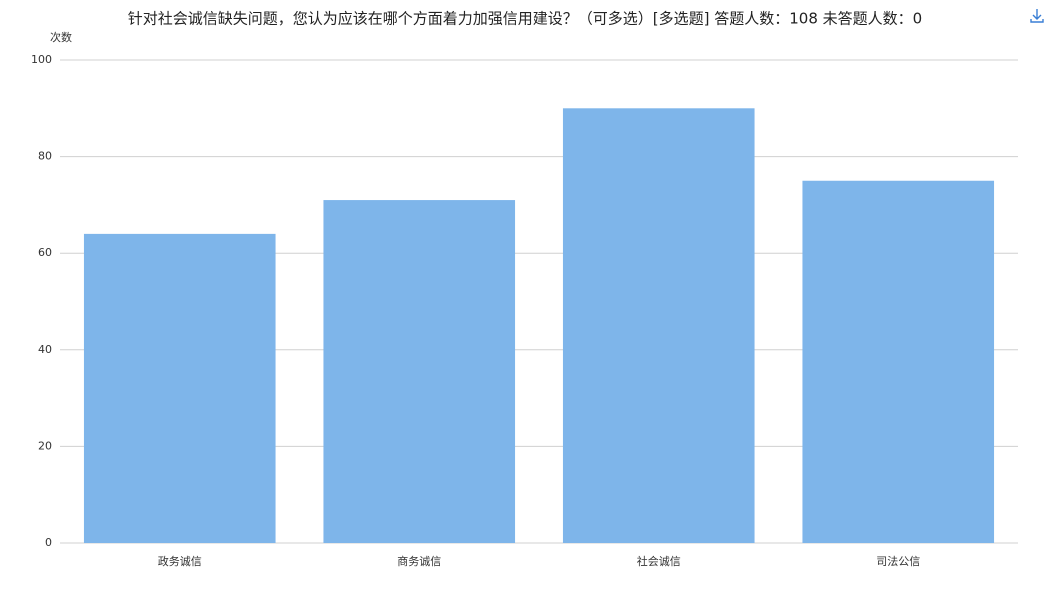  What do you see at coordinates (45, 349) in the screenshot?
I see `y-tick-label: 40` at bounding box center [45, 349].